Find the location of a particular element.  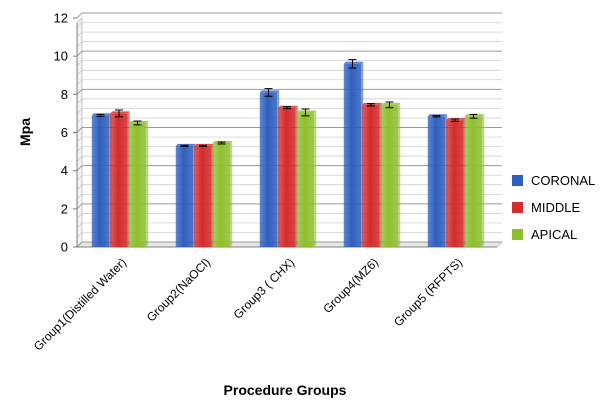

y-tick-labels: 0 2 4 6 8 10 12 is located at coordinates (61, 133).